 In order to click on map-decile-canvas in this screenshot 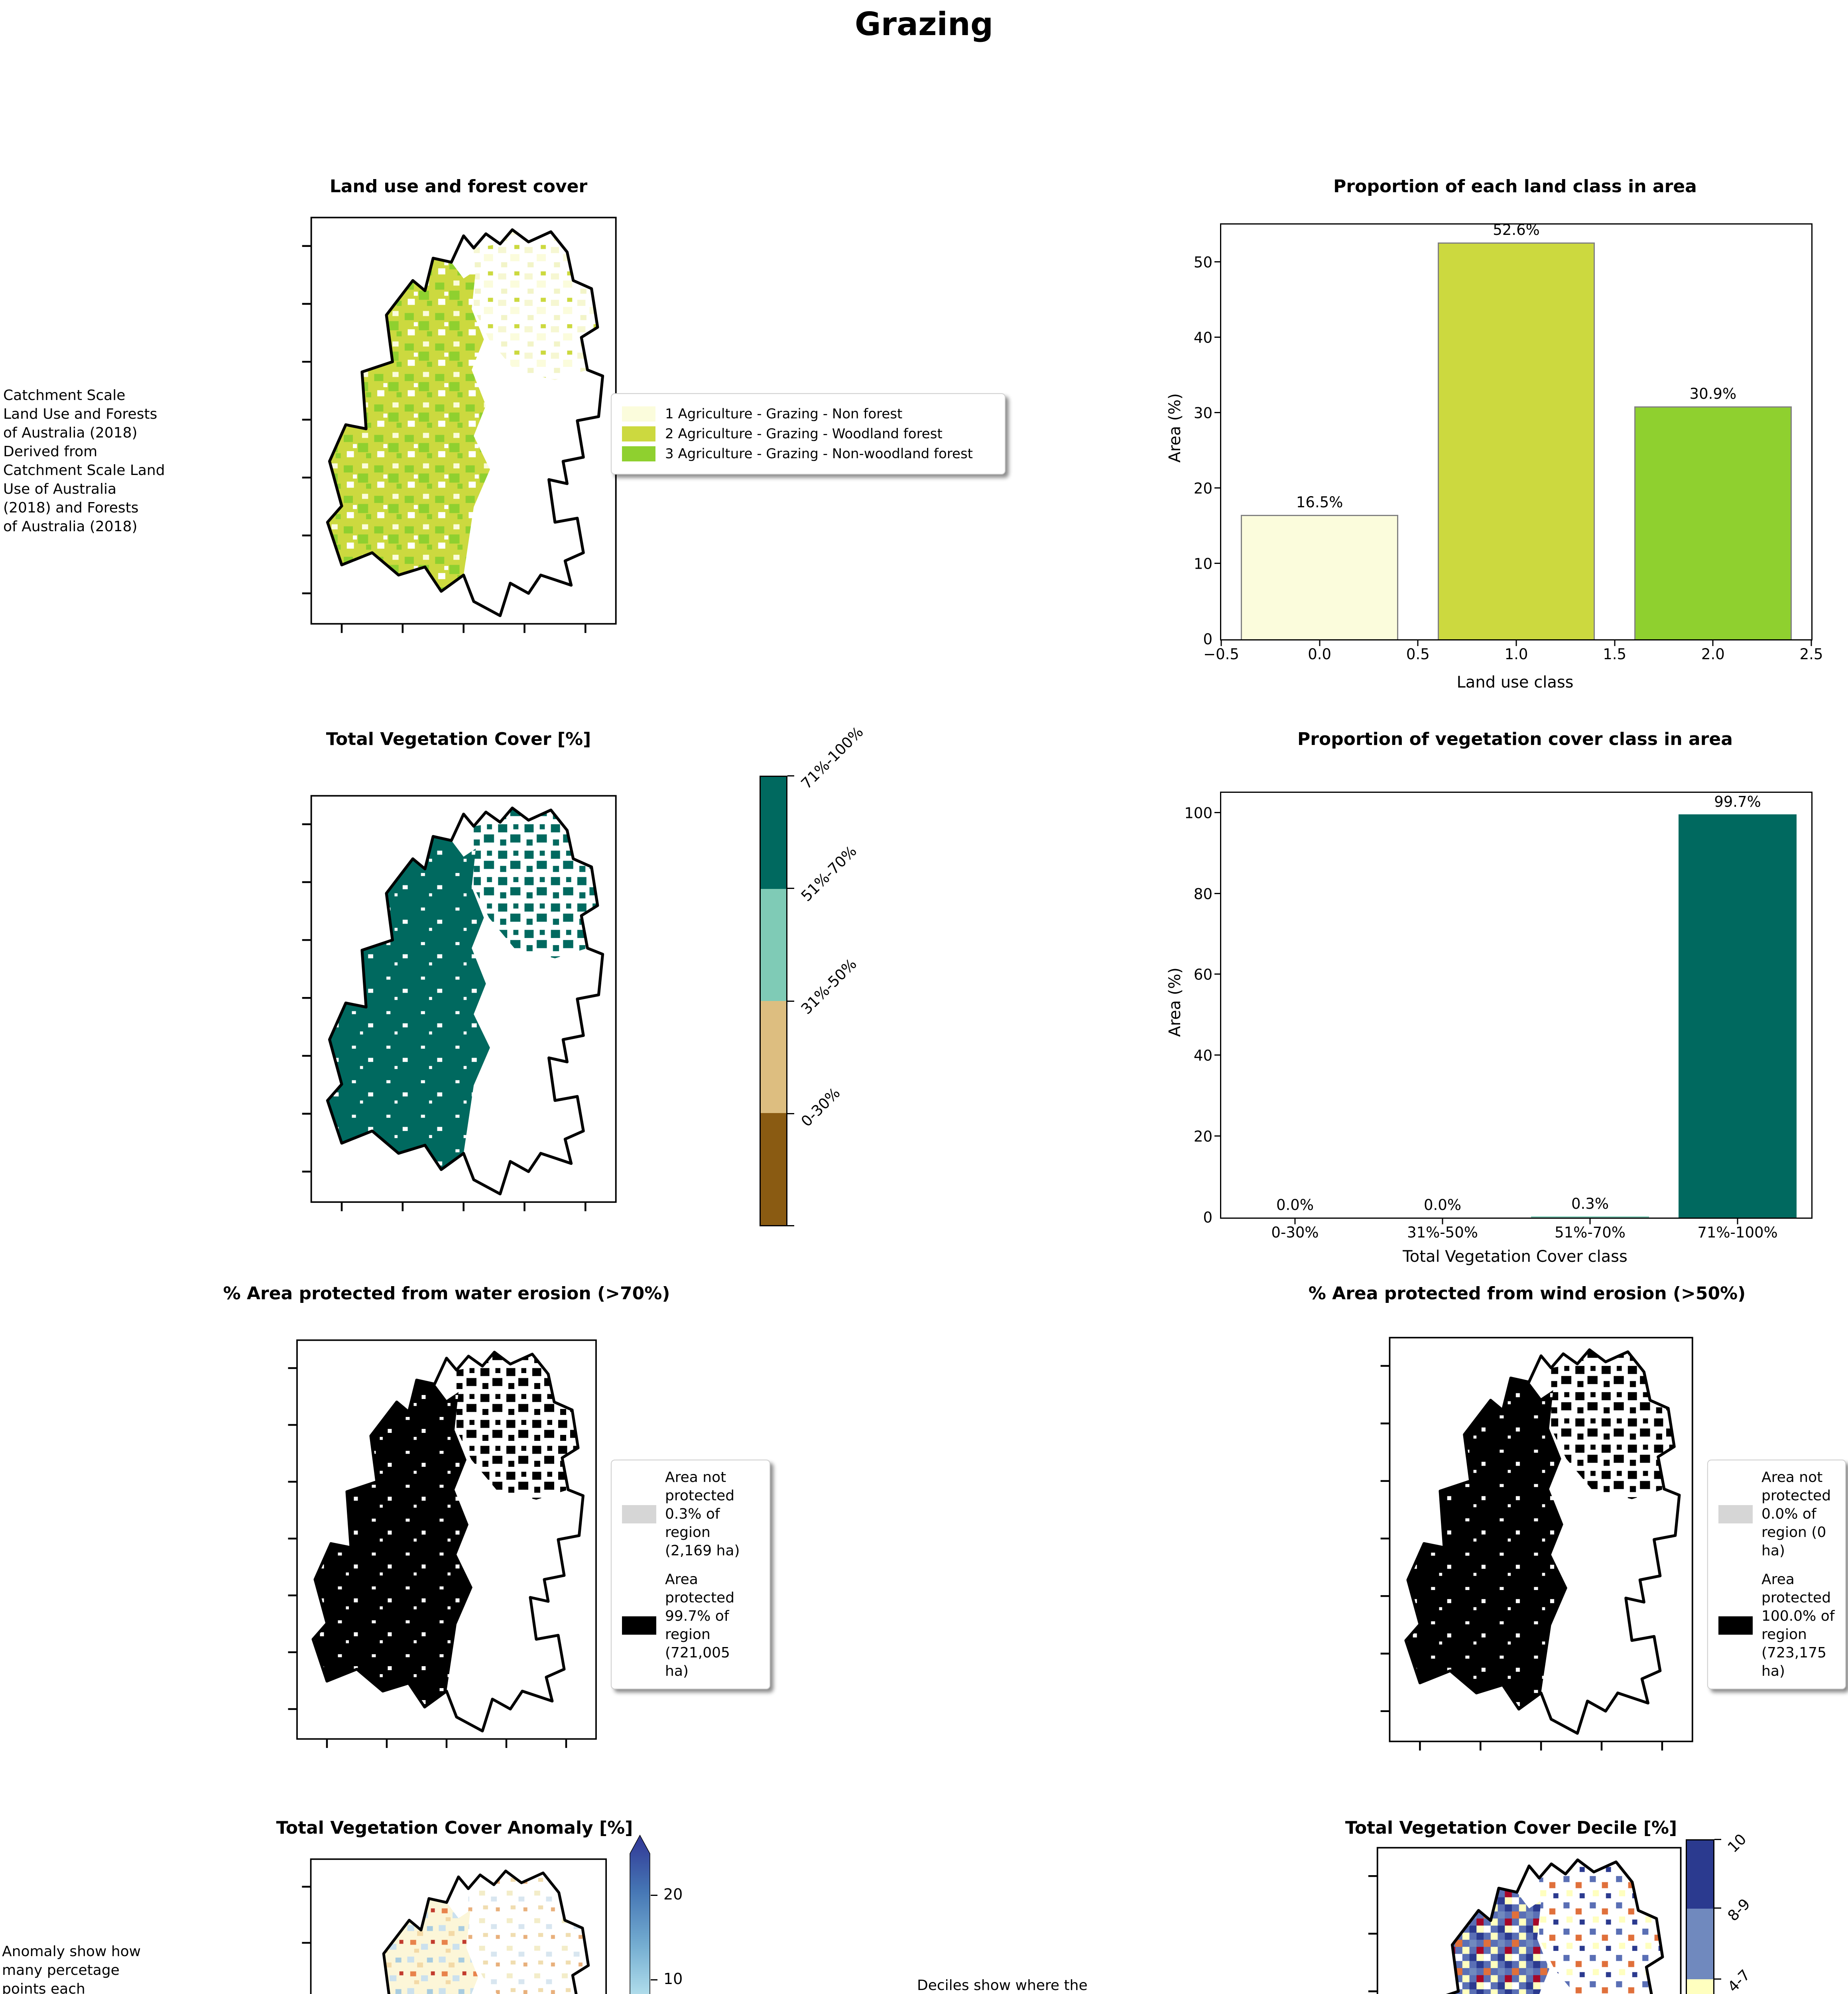, I will do `click(1518, 1920)`.